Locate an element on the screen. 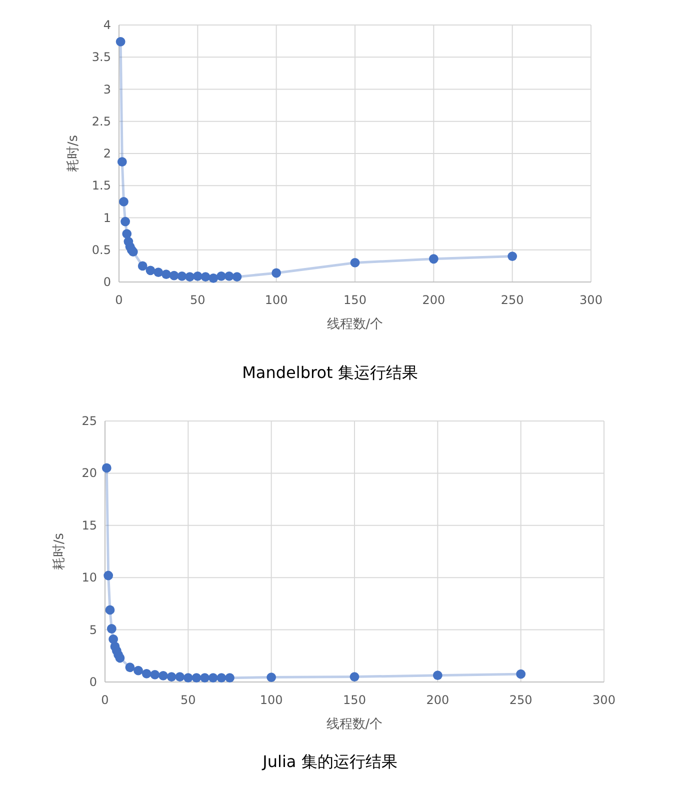 The height and width of the screenshot is (788, 690). x-tick-label: 0 is located at coordinates (119, 300).